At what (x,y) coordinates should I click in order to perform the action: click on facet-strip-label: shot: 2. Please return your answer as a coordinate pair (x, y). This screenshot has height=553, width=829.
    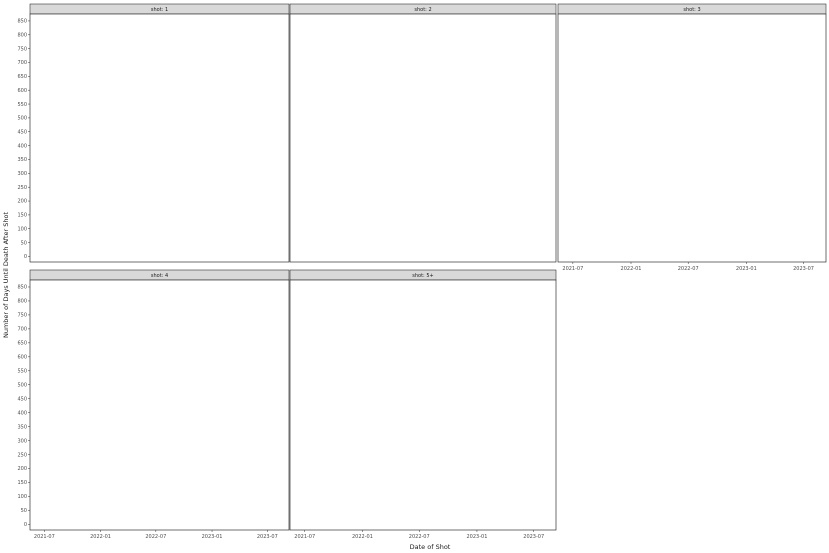
    Looking at the image, I should click on (422, 10).